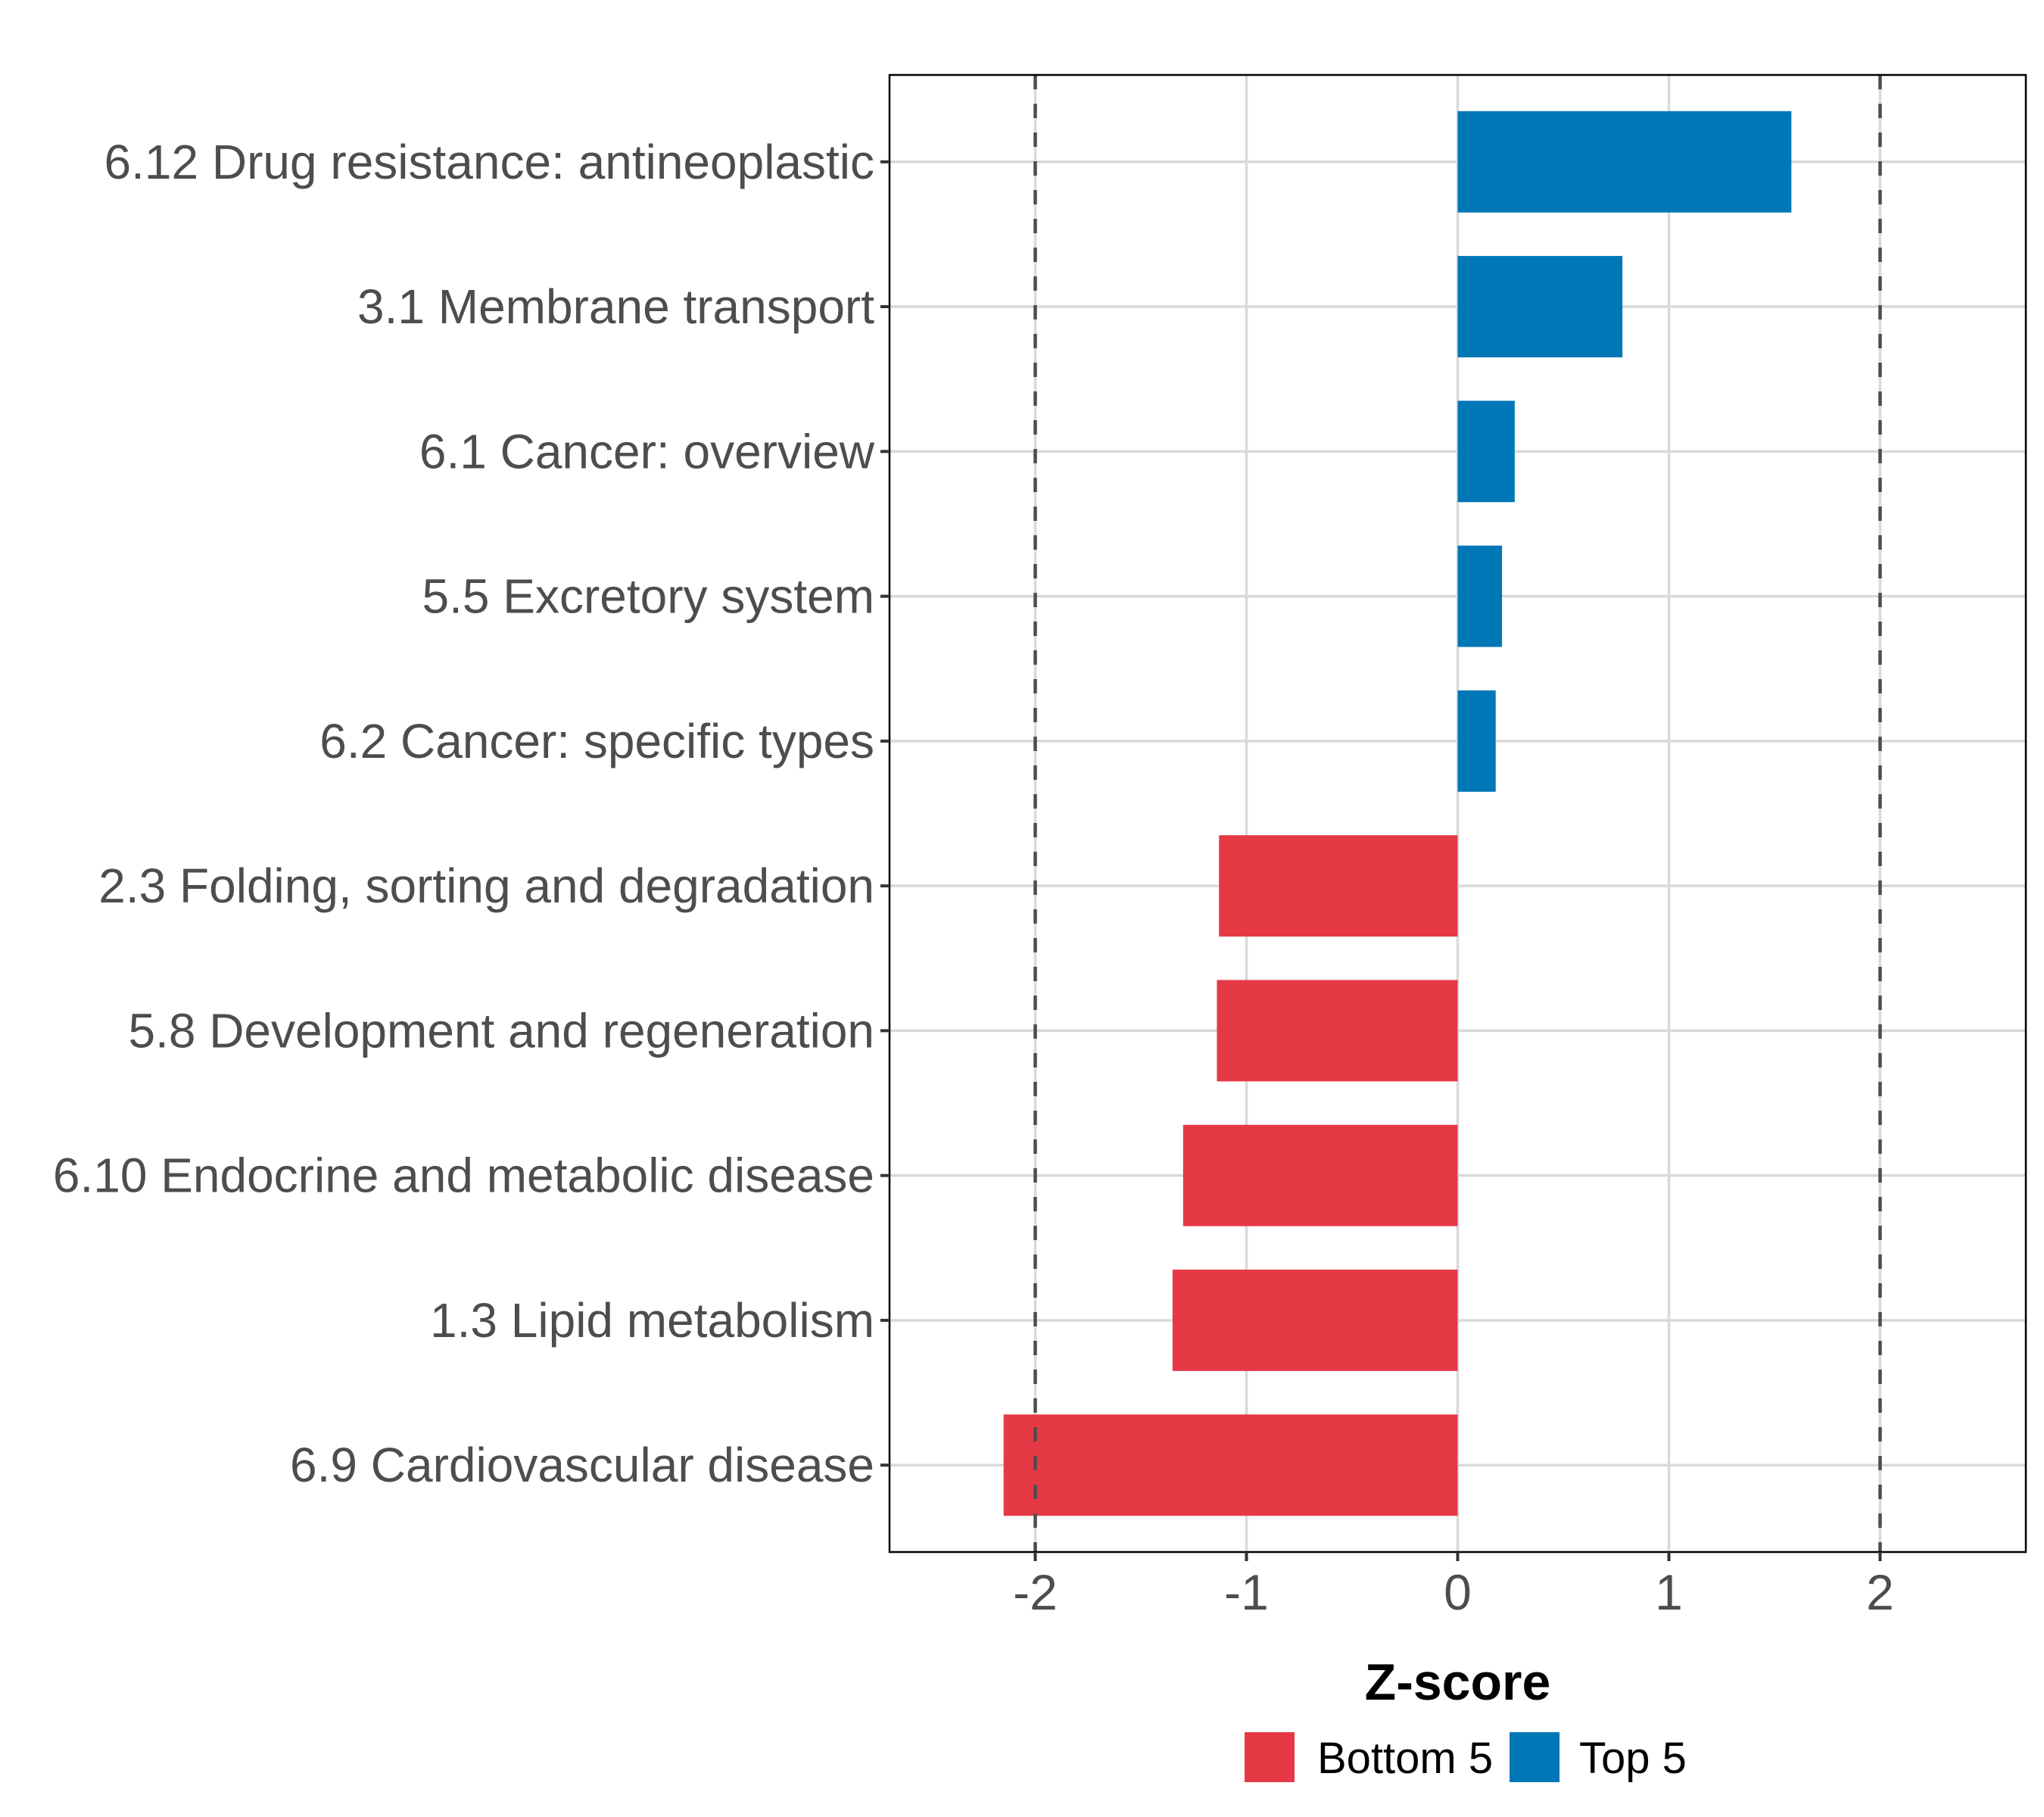 The height and width of the screenshot is (1817, 2044). Describe the element at coordinates (647, 451) in the screenshot. I see `y-tick-label: 6.1 Cancer: overview` at that location.